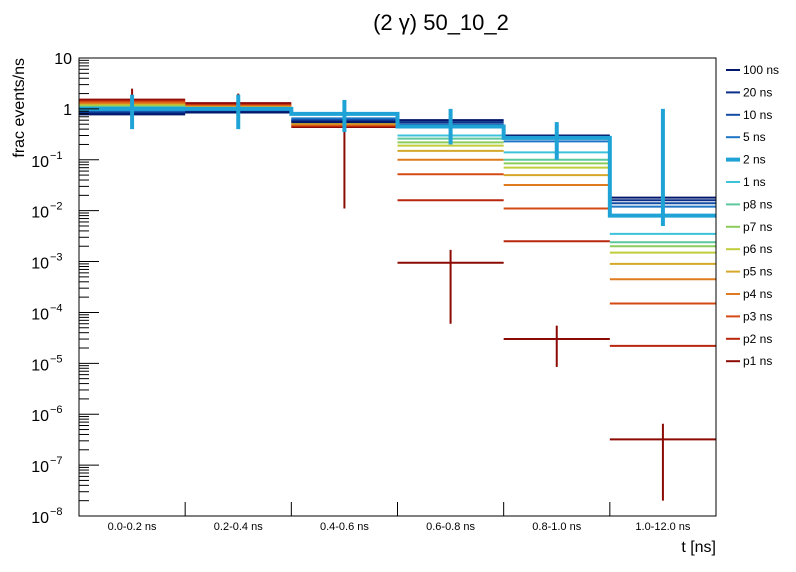 The height and width of the screenshot is (572, 796). I want to click on x-tick-label: 0.4-0.6 ns, so click(344, 527).